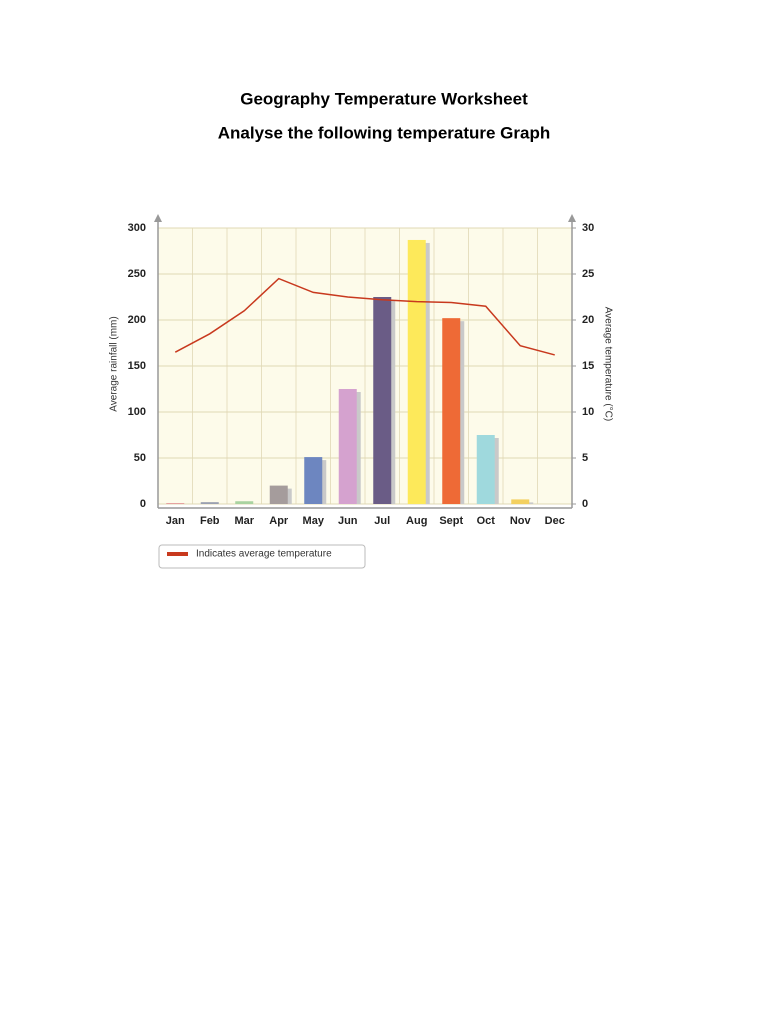  I want to click on y2-axis-label: Average temperature (°C), so click(607, 364).